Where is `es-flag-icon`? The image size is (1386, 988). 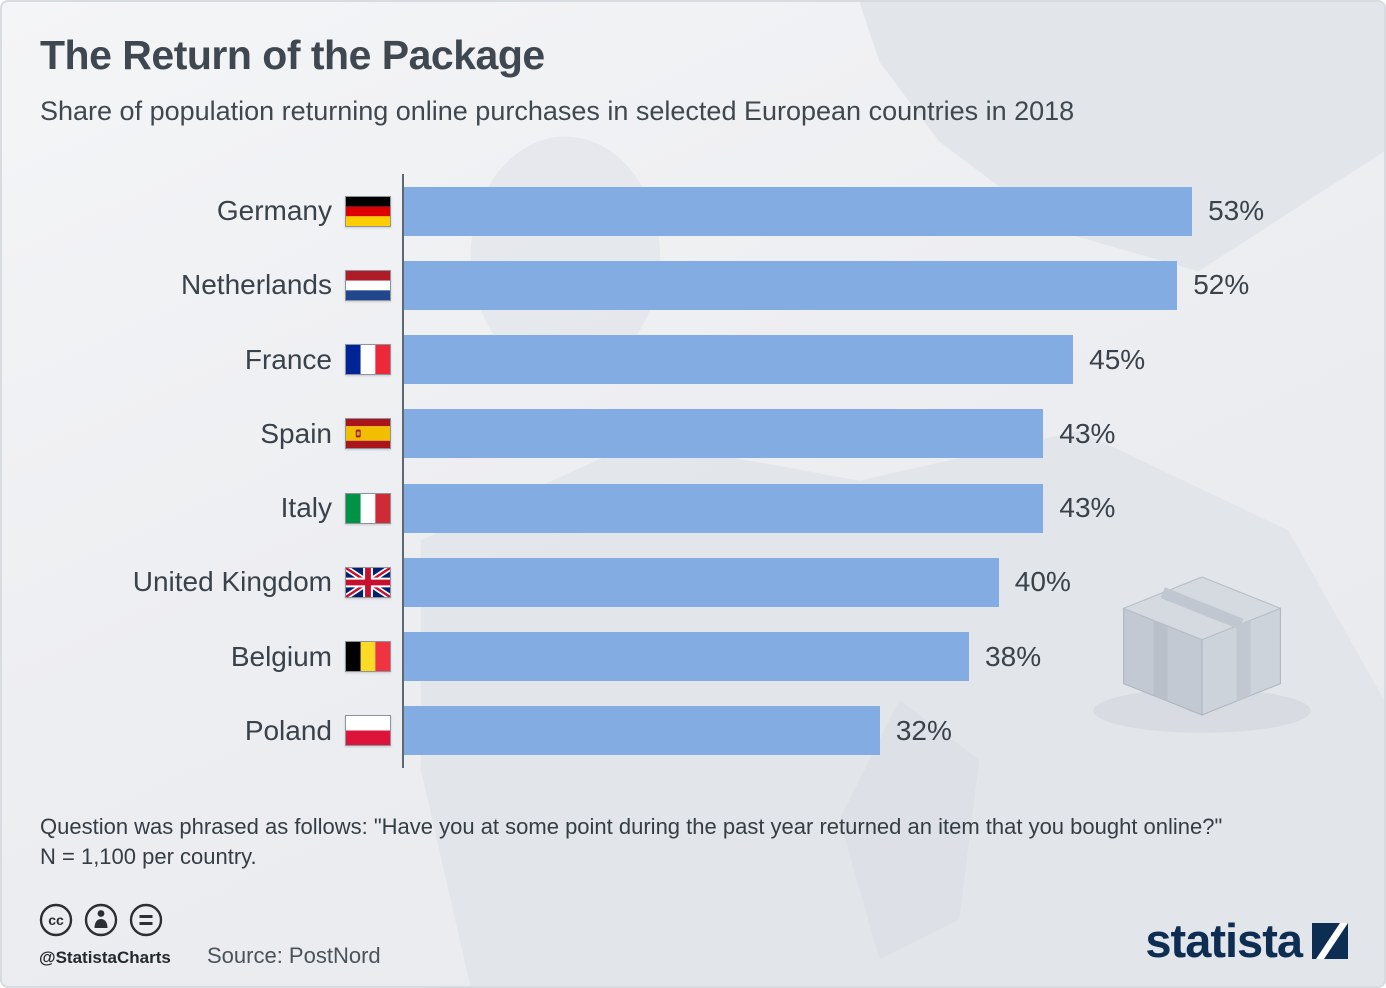 es-flag-icon is located at coordinates (368, 434).